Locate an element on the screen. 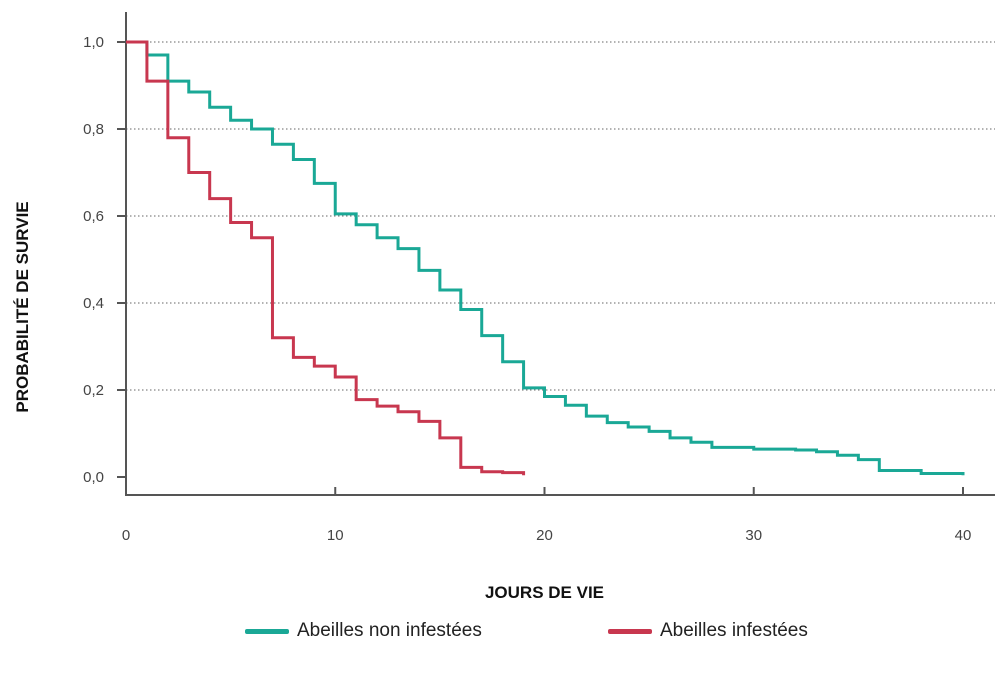  y-tick-label: 0,6 is located at coordinates (93, 216).